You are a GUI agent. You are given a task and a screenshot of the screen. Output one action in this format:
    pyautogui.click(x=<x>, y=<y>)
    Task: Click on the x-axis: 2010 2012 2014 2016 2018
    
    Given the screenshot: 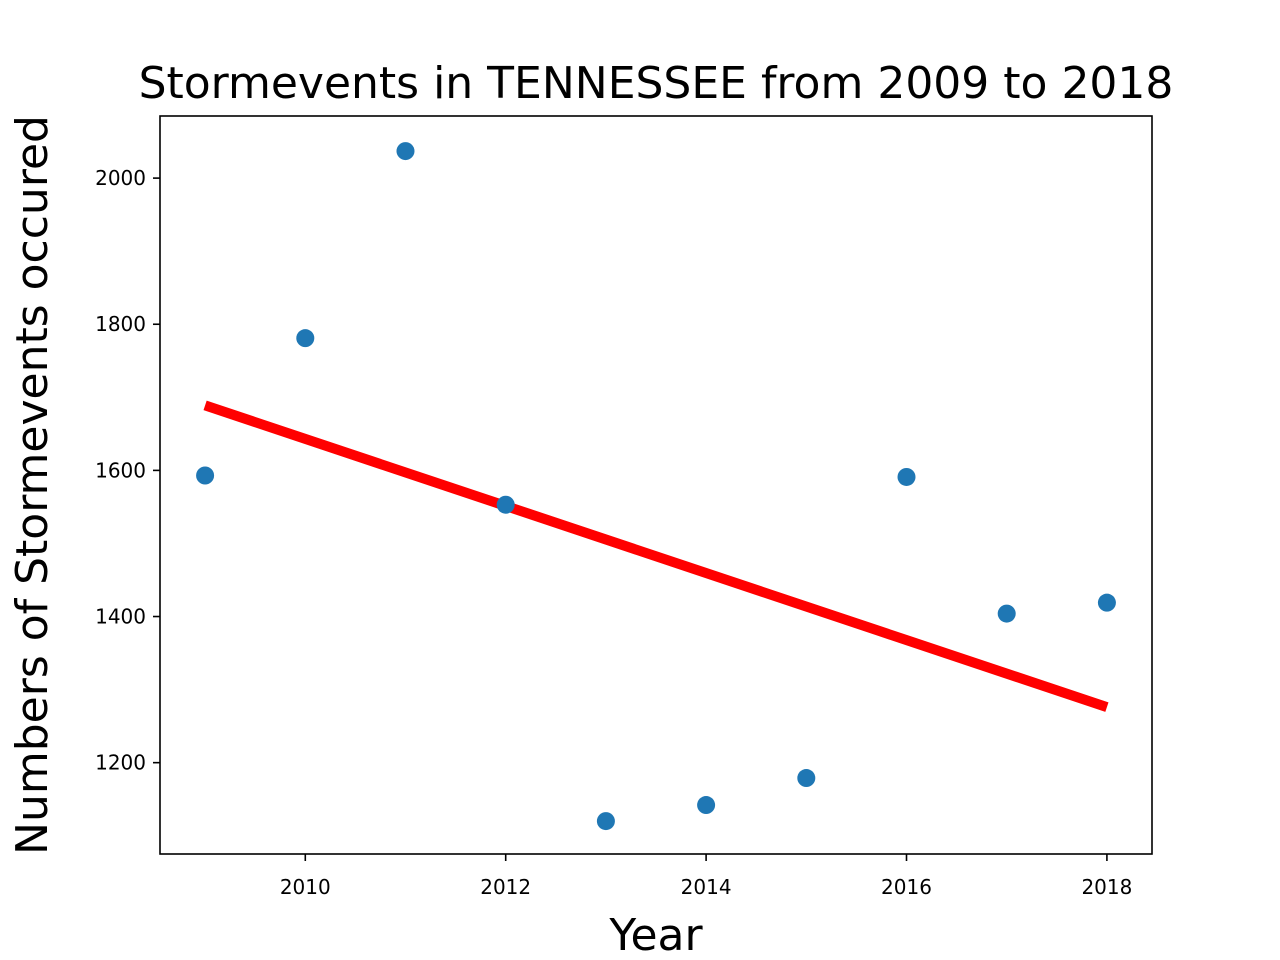 What is the action you would take?
    pyautogui.click(x=706, y=876)
    